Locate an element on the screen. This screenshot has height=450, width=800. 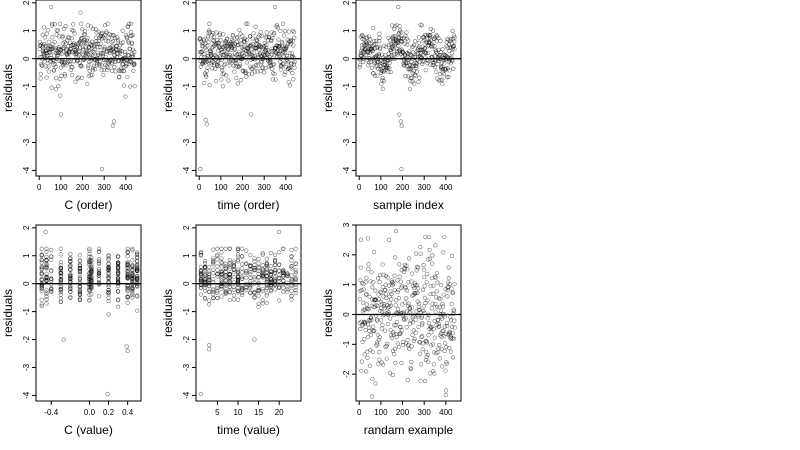
chart-panel-5: 5 10 15 20 -4 -3 -2 -1 0 1 2 time (value) residuals is located at coordinates (231, 330).